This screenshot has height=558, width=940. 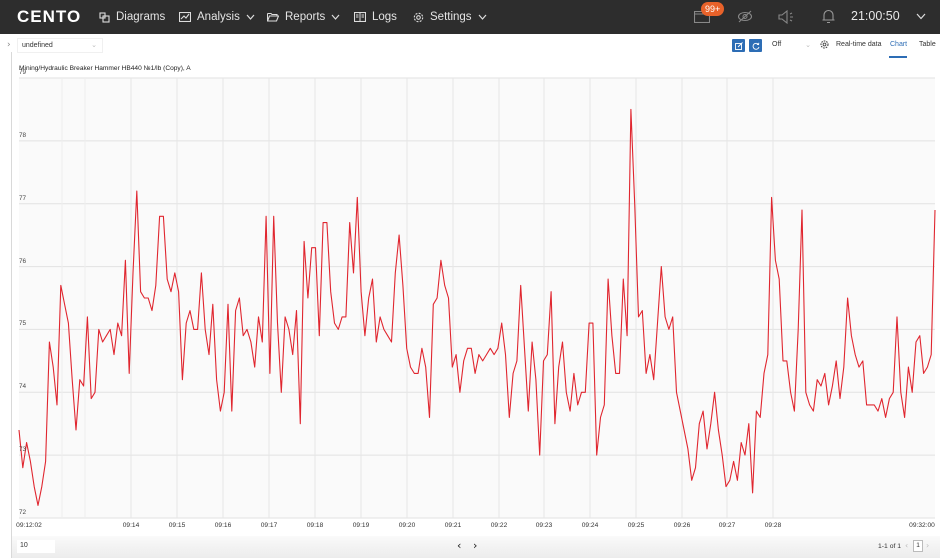 I want to click on active-tab-indicator, so click(x=898, y=57).